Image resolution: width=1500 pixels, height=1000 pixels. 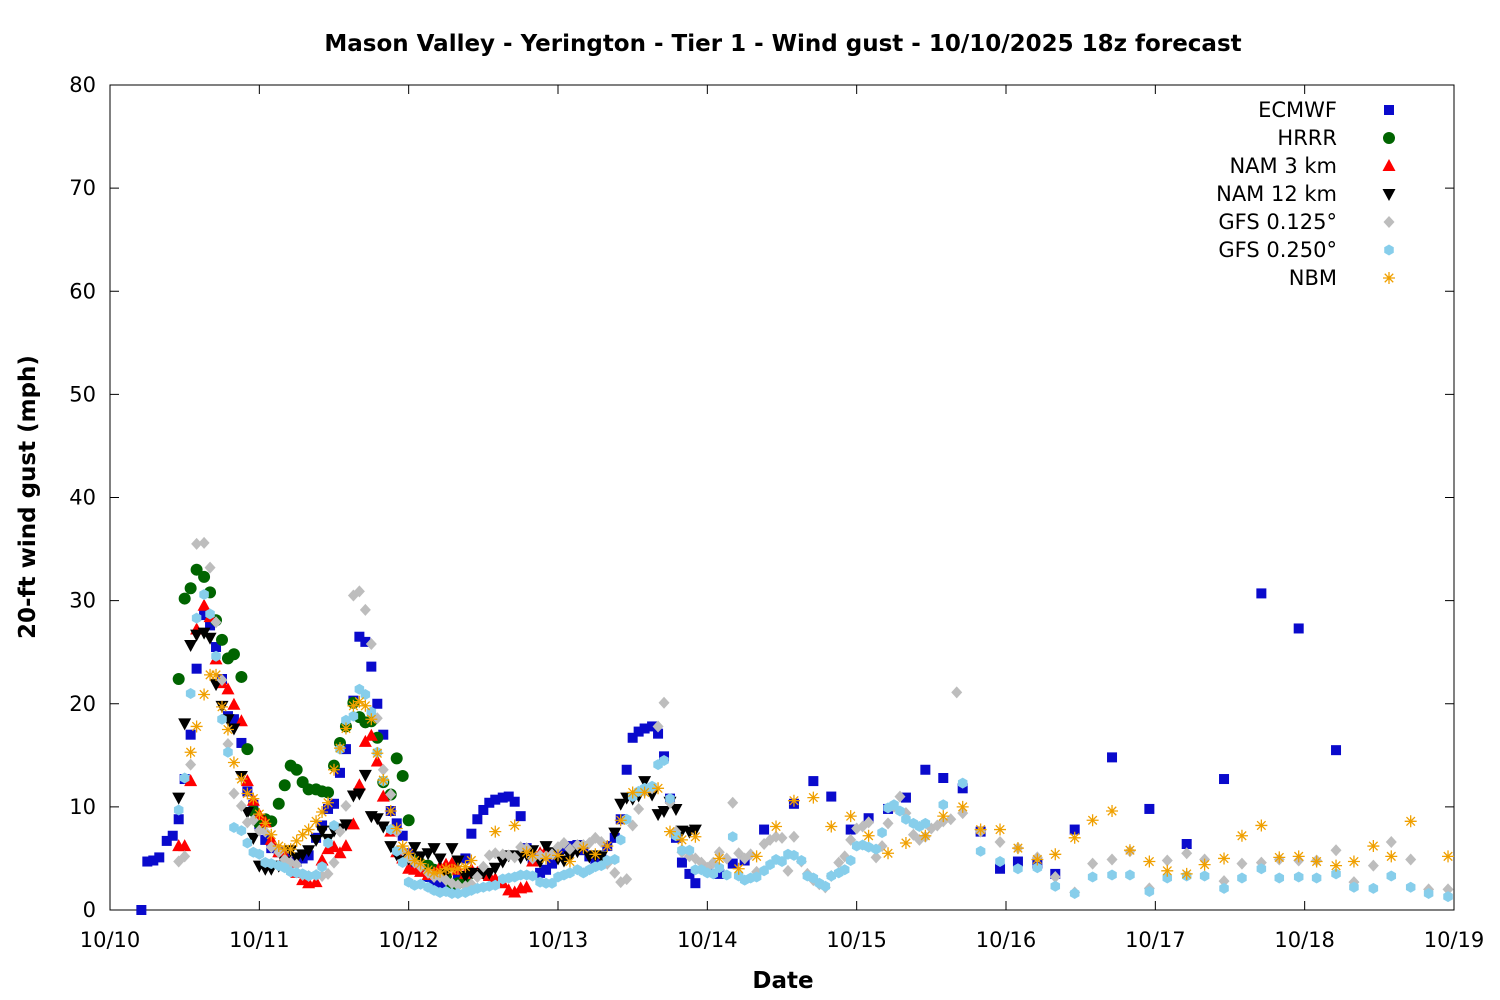 I want to click on x-tick-label: 10/10, so click(x=110, y=940).